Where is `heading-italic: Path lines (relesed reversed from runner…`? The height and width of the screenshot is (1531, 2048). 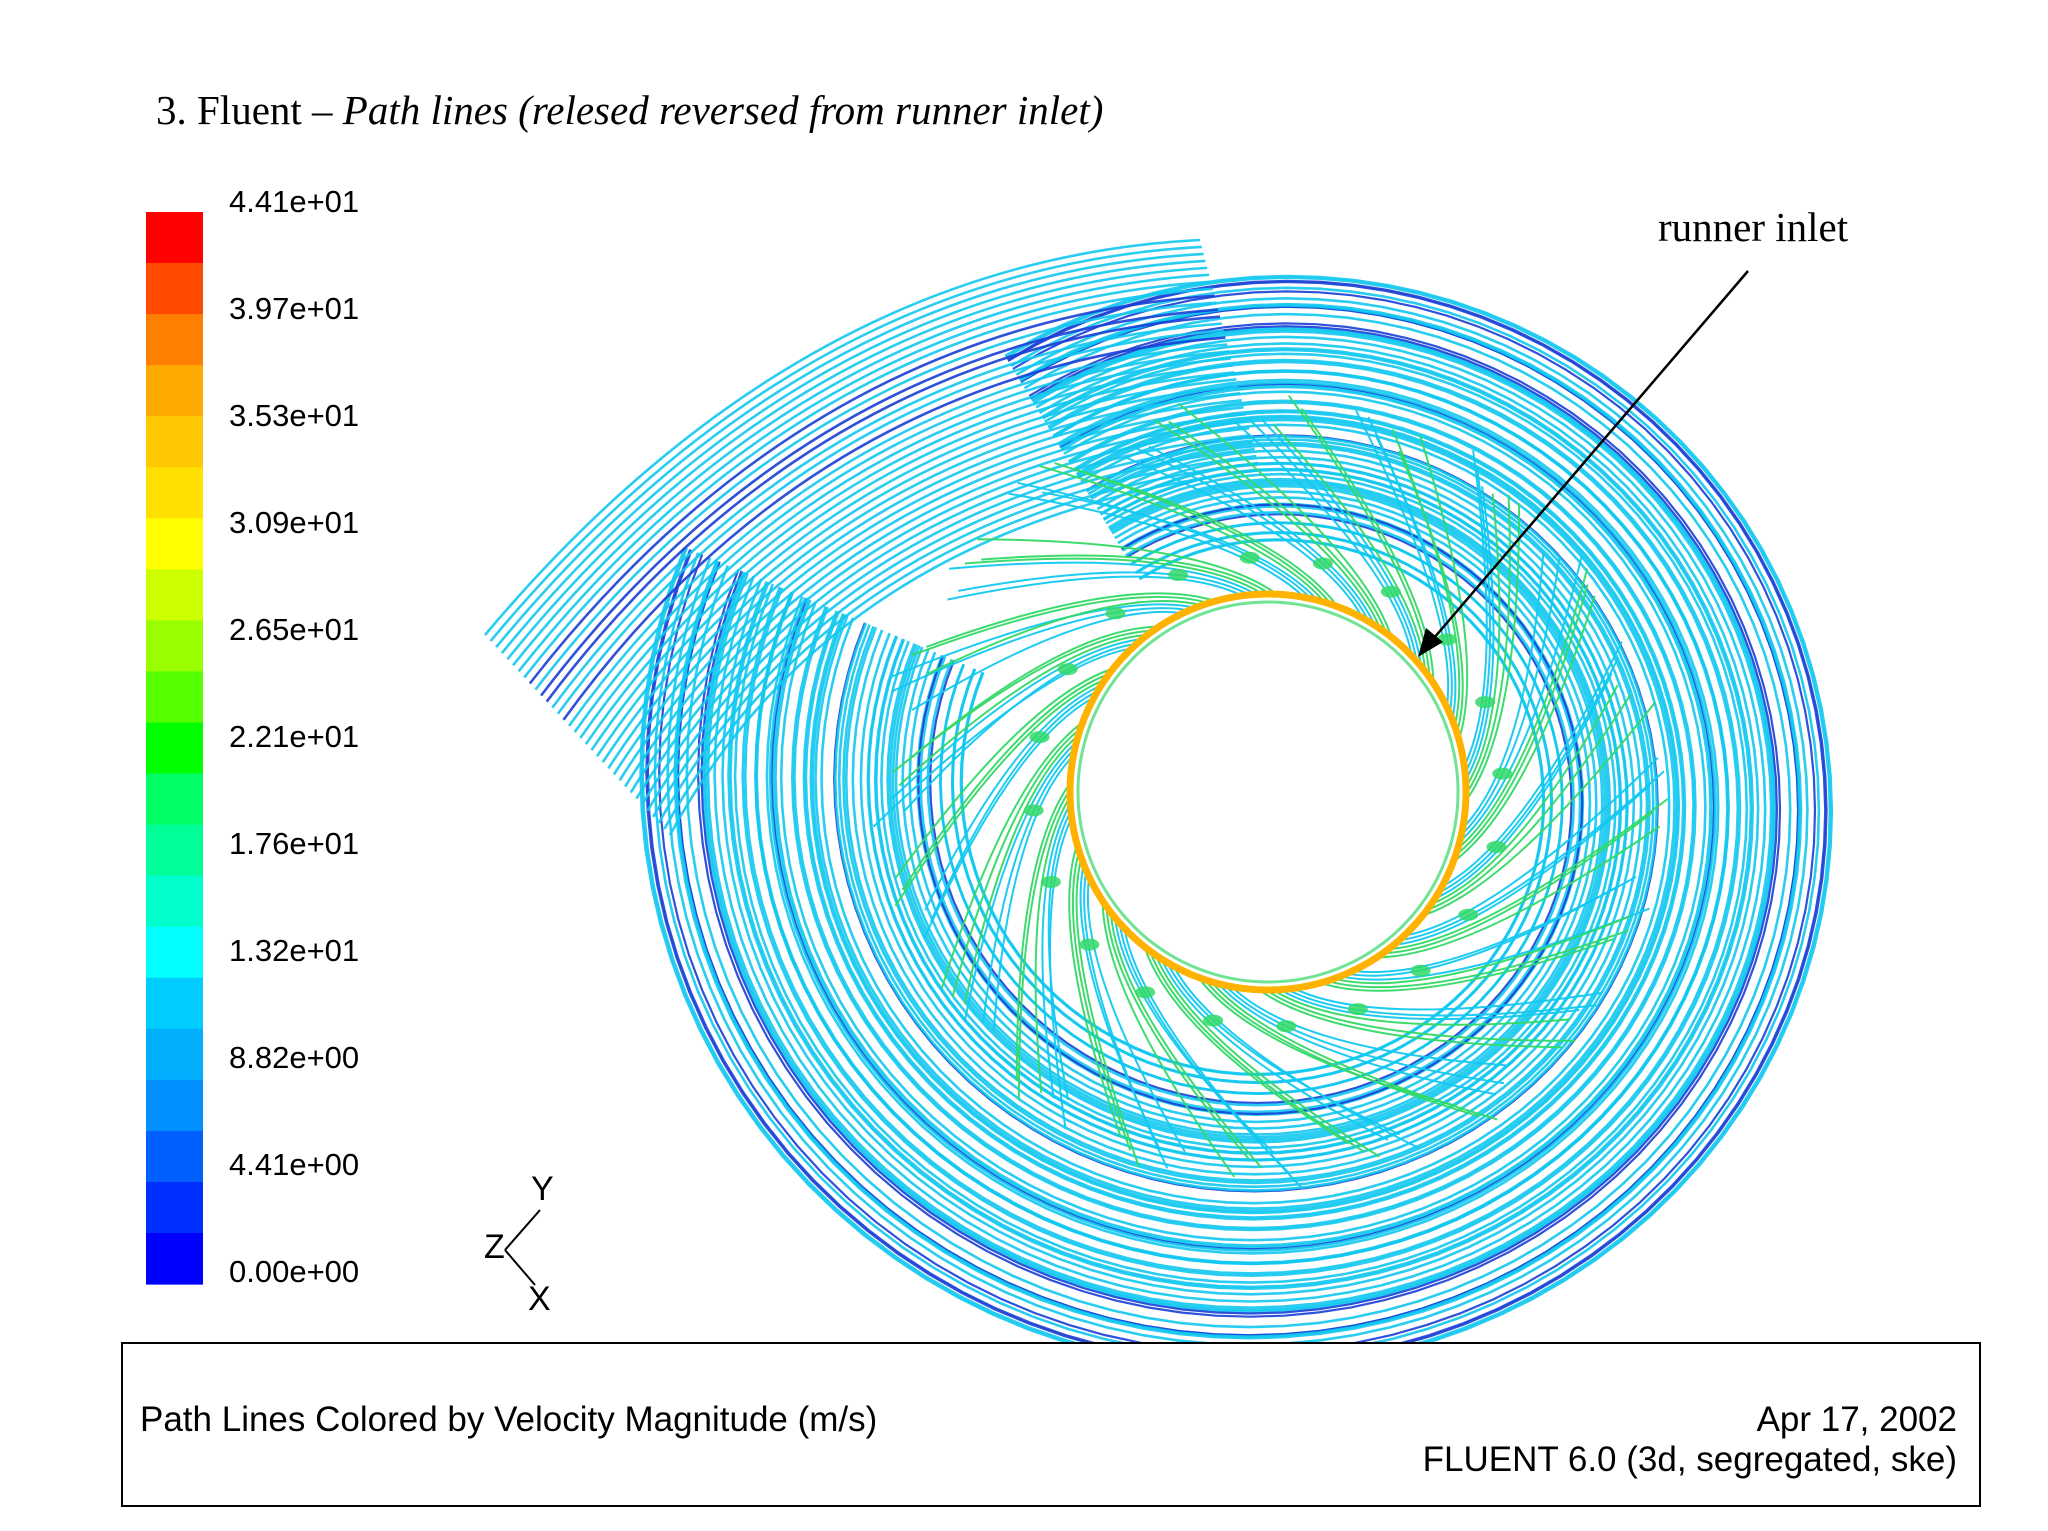 heading-italic: Path lines (relesed reversed from runner… is located at coordinates (723, 110).